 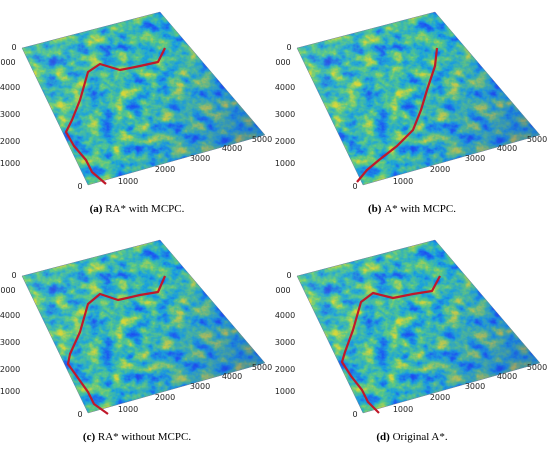 I want to click on caption: (b) A* with MCPC., so click(x=412, y=209).